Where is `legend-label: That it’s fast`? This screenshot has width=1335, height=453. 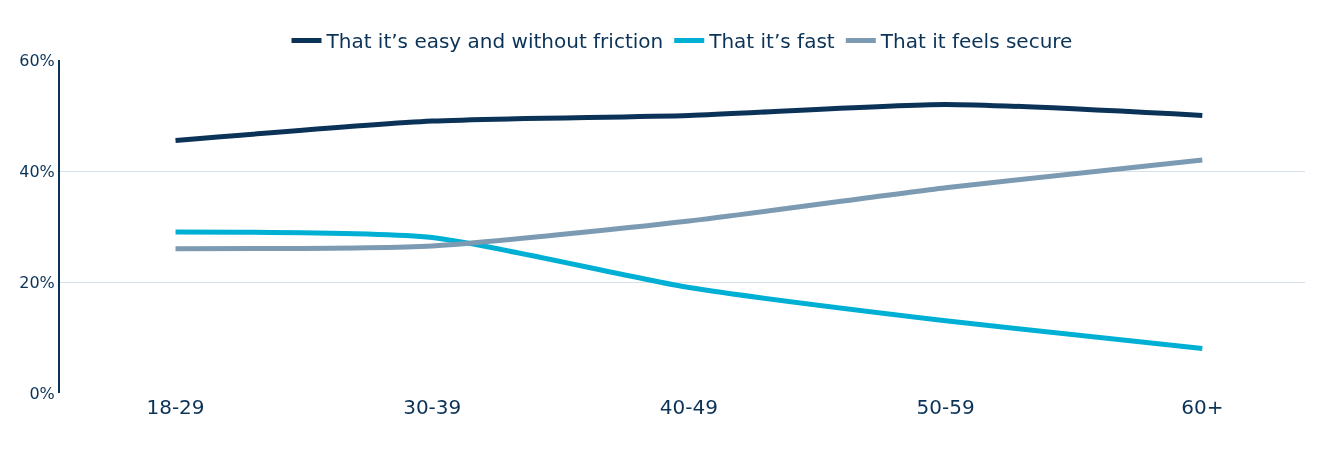 legend-label: That it’s fast is located at coordinates (771, 41).